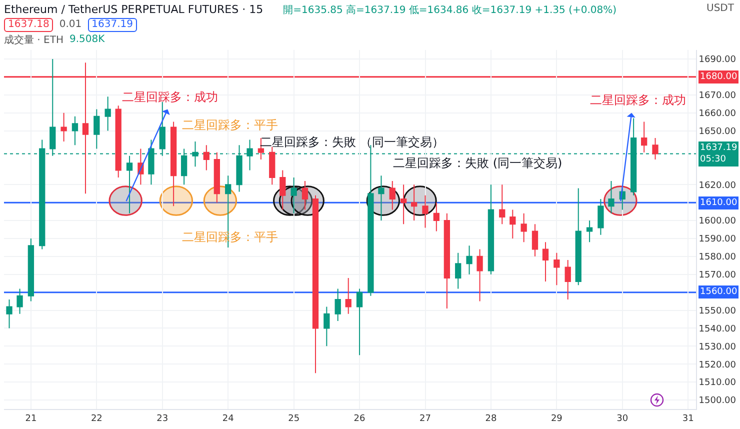 The image size is (740, 429). I want to click on text: 9.508K, so click(87, 39).